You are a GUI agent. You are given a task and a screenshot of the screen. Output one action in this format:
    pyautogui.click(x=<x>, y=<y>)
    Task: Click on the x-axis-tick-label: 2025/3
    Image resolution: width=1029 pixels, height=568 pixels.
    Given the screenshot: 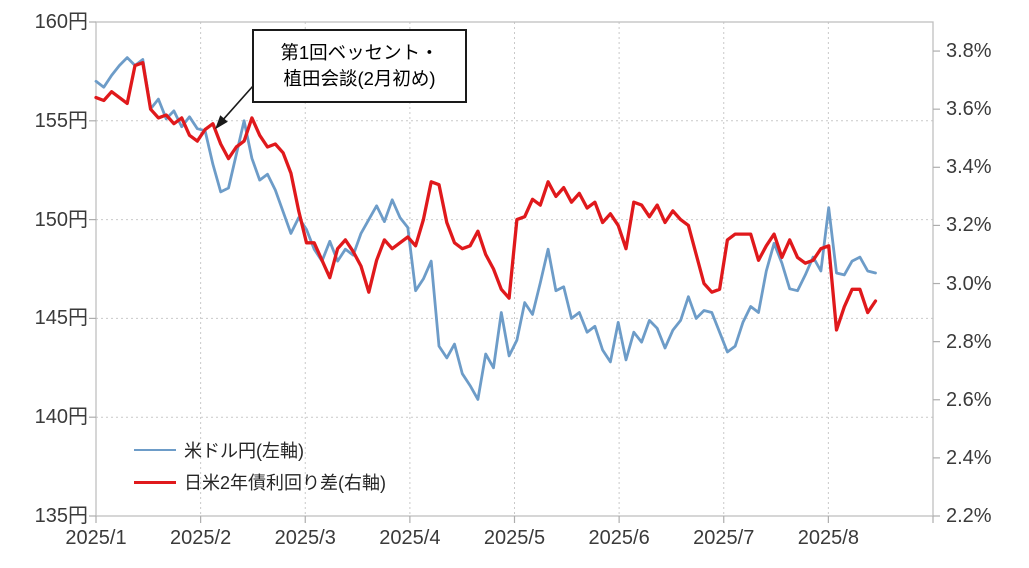 What is the action you would take?
    pyautogui.click(x=305, y=538)
    